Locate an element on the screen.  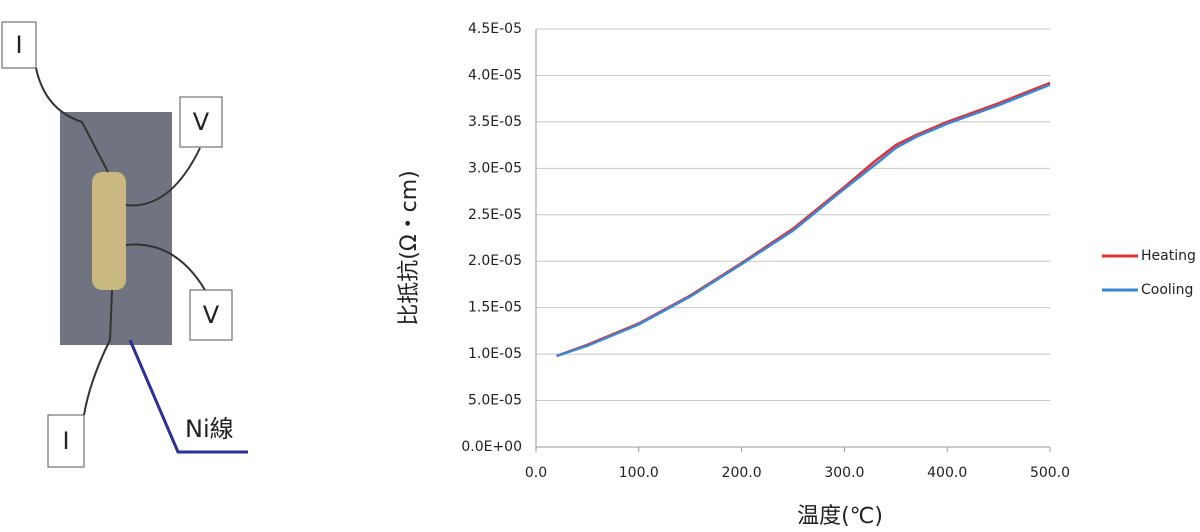
legend-label: Cooling is located at coordinates (1167, 290).